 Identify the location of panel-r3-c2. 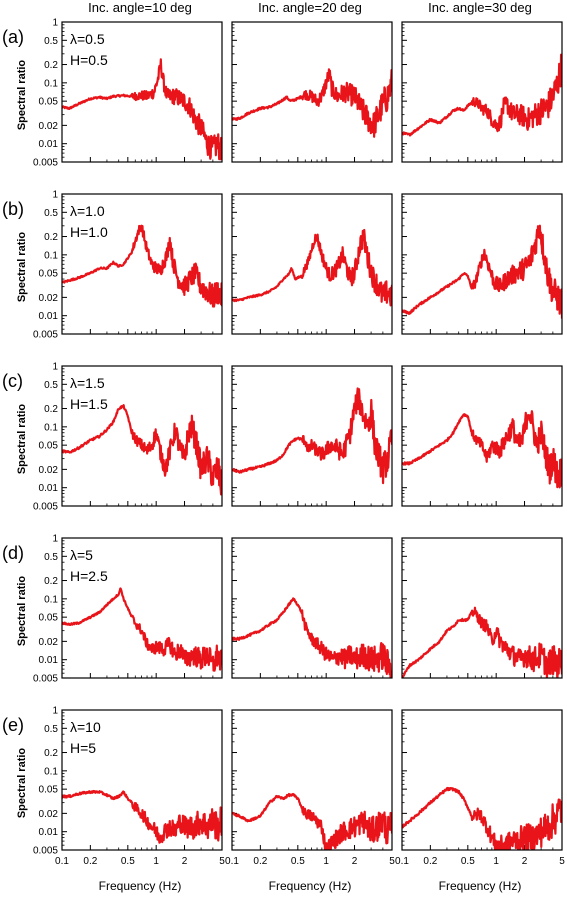
(312, 436).